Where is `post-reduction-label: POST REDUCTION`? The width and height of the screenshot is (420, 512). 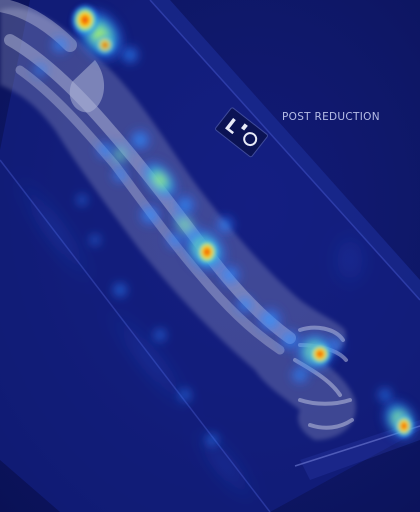
post-reduction-label: POST REDUCTION is located at coordinates (331, 117).